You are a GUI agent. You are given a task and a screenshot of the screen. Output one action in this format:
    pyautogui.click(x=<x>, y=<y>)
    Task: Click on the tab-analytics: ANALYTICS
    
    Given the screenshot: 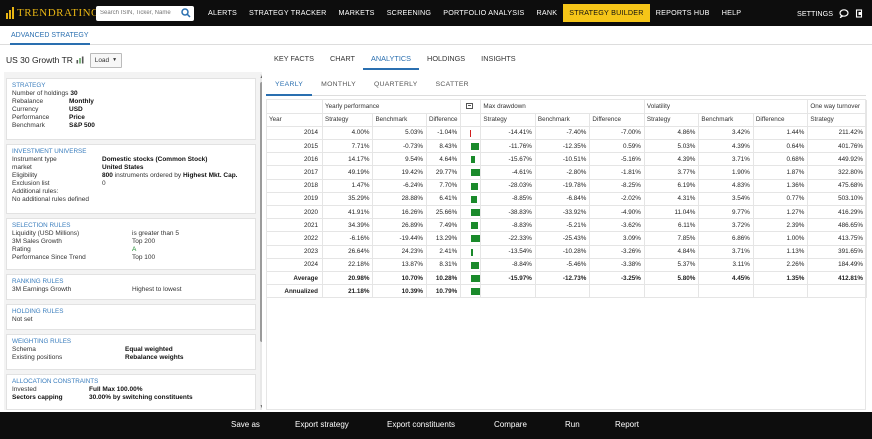 What is the action you would take?
    pyautogui.click(x=391, y=59)
    